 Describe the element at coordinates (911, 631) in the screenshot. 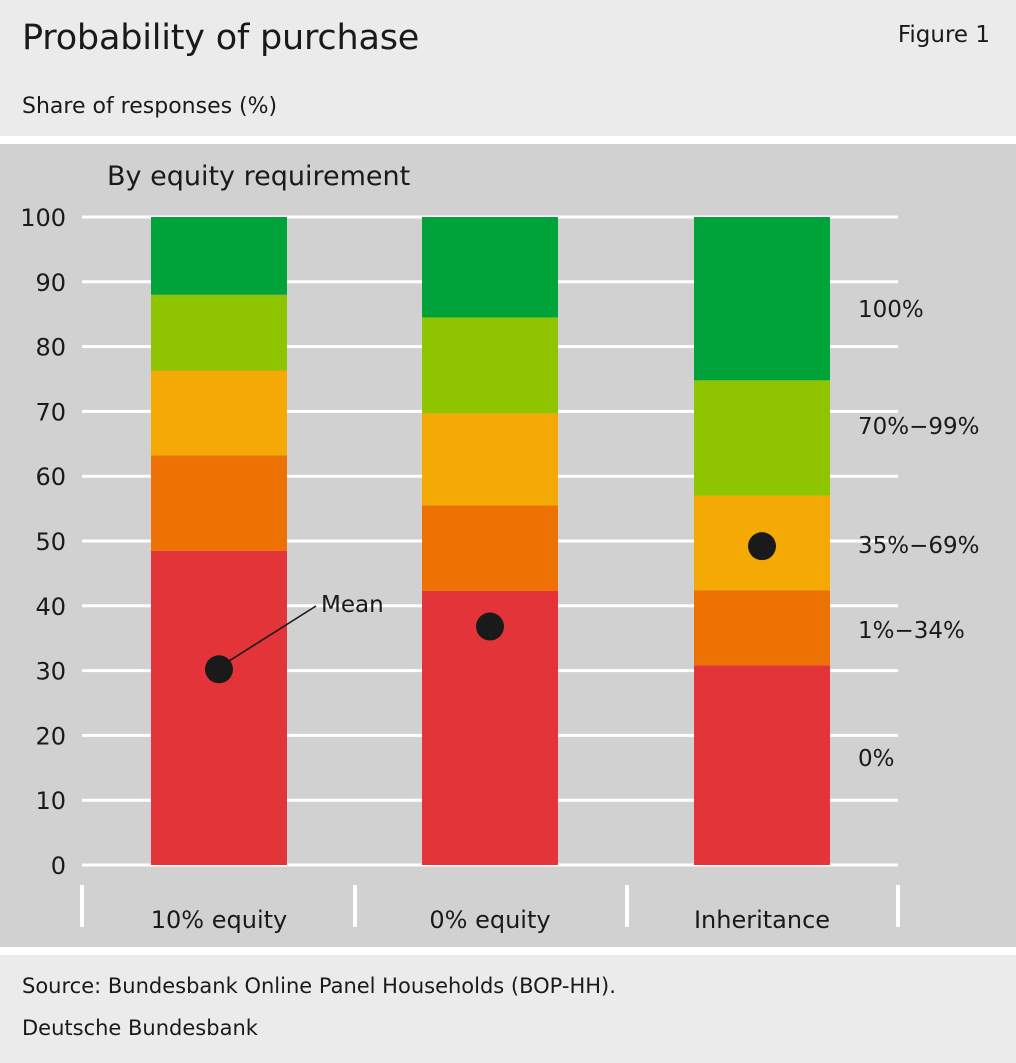

I see `legend-label: 1%−34%` at that location.